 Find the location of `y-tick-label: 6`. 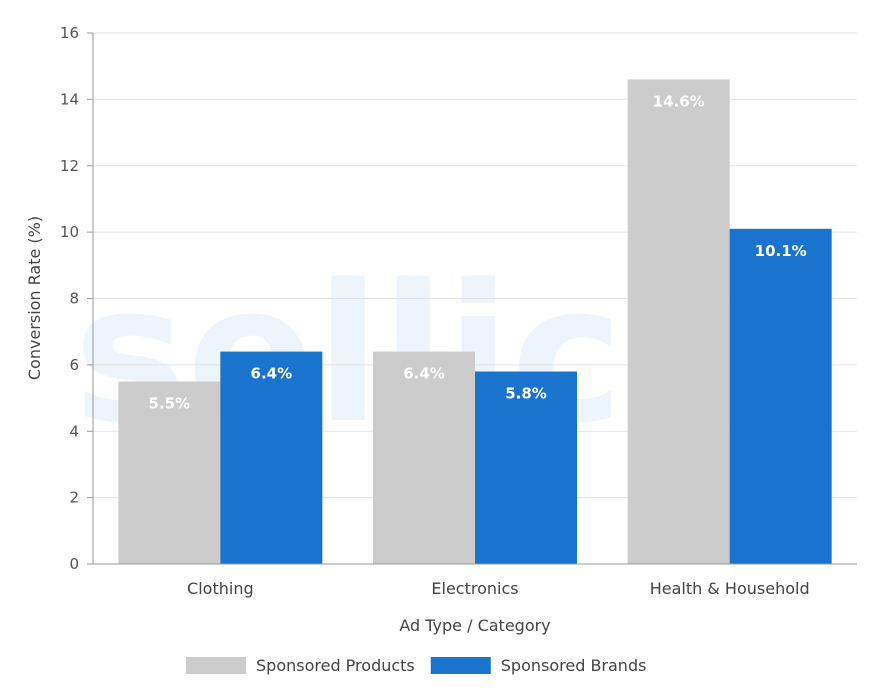

y-tick-label: 6 is located at coordinates (74, 365).